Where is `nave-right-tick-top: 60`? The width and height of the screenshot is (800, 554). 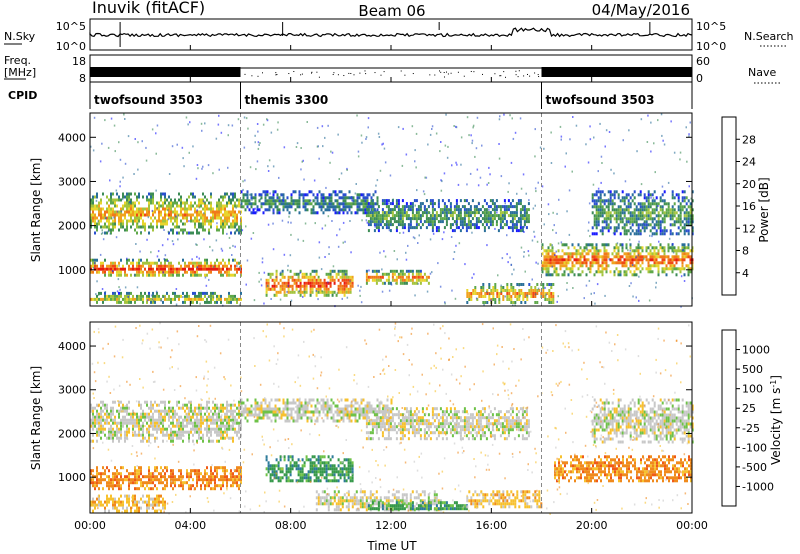 nave-right-tick-top: 60 is located at coordinates (703, 61).